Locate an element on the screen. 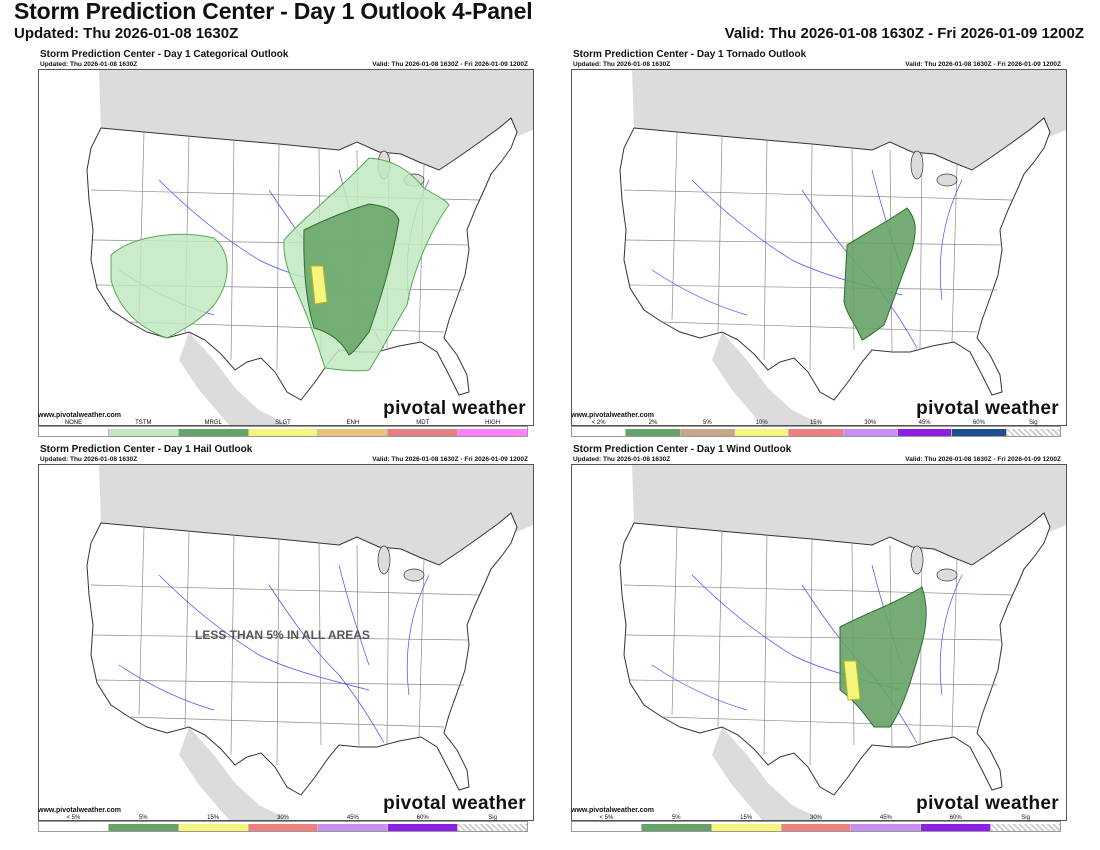 This screenshot has height=850, width=1100. legend-label: ENH is located at coordinates (353, 423).